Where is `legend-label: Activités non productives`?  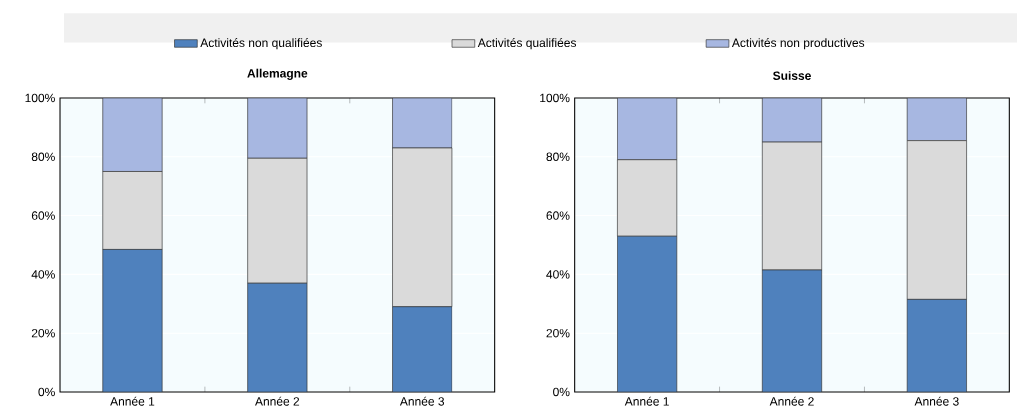
legend-label: Activités non productives is located at coordinates (798, 44).